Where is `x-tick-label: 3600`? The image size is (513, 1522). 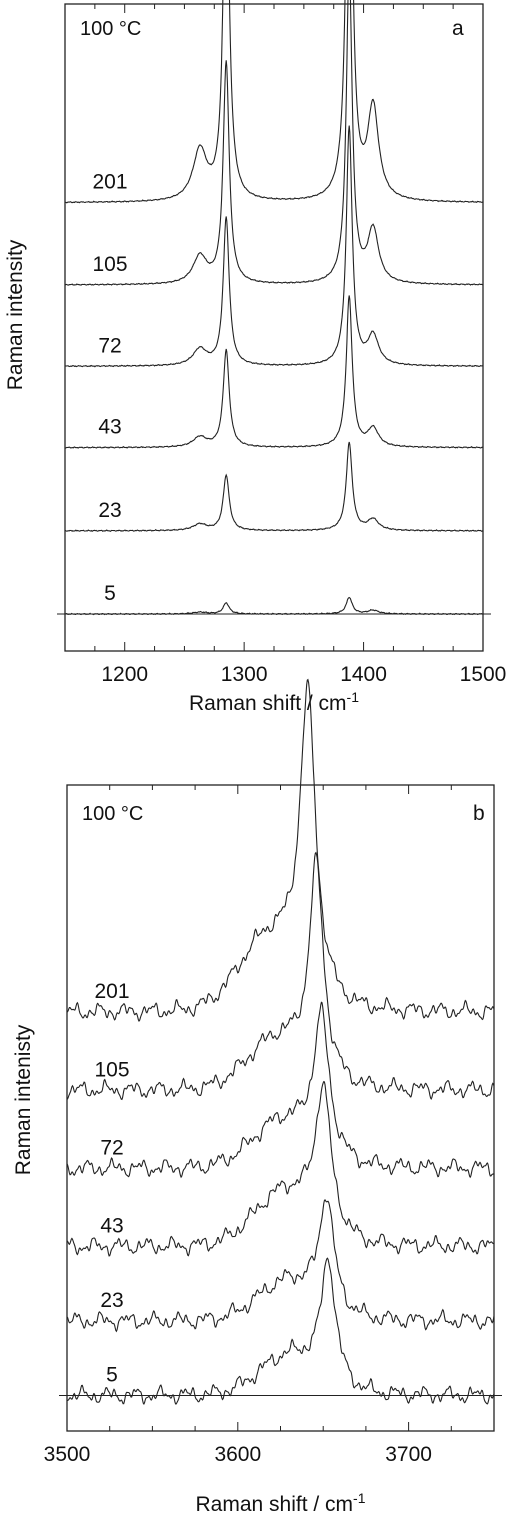 x-tick-label: 3600 is located at coordinates (237, 1454).